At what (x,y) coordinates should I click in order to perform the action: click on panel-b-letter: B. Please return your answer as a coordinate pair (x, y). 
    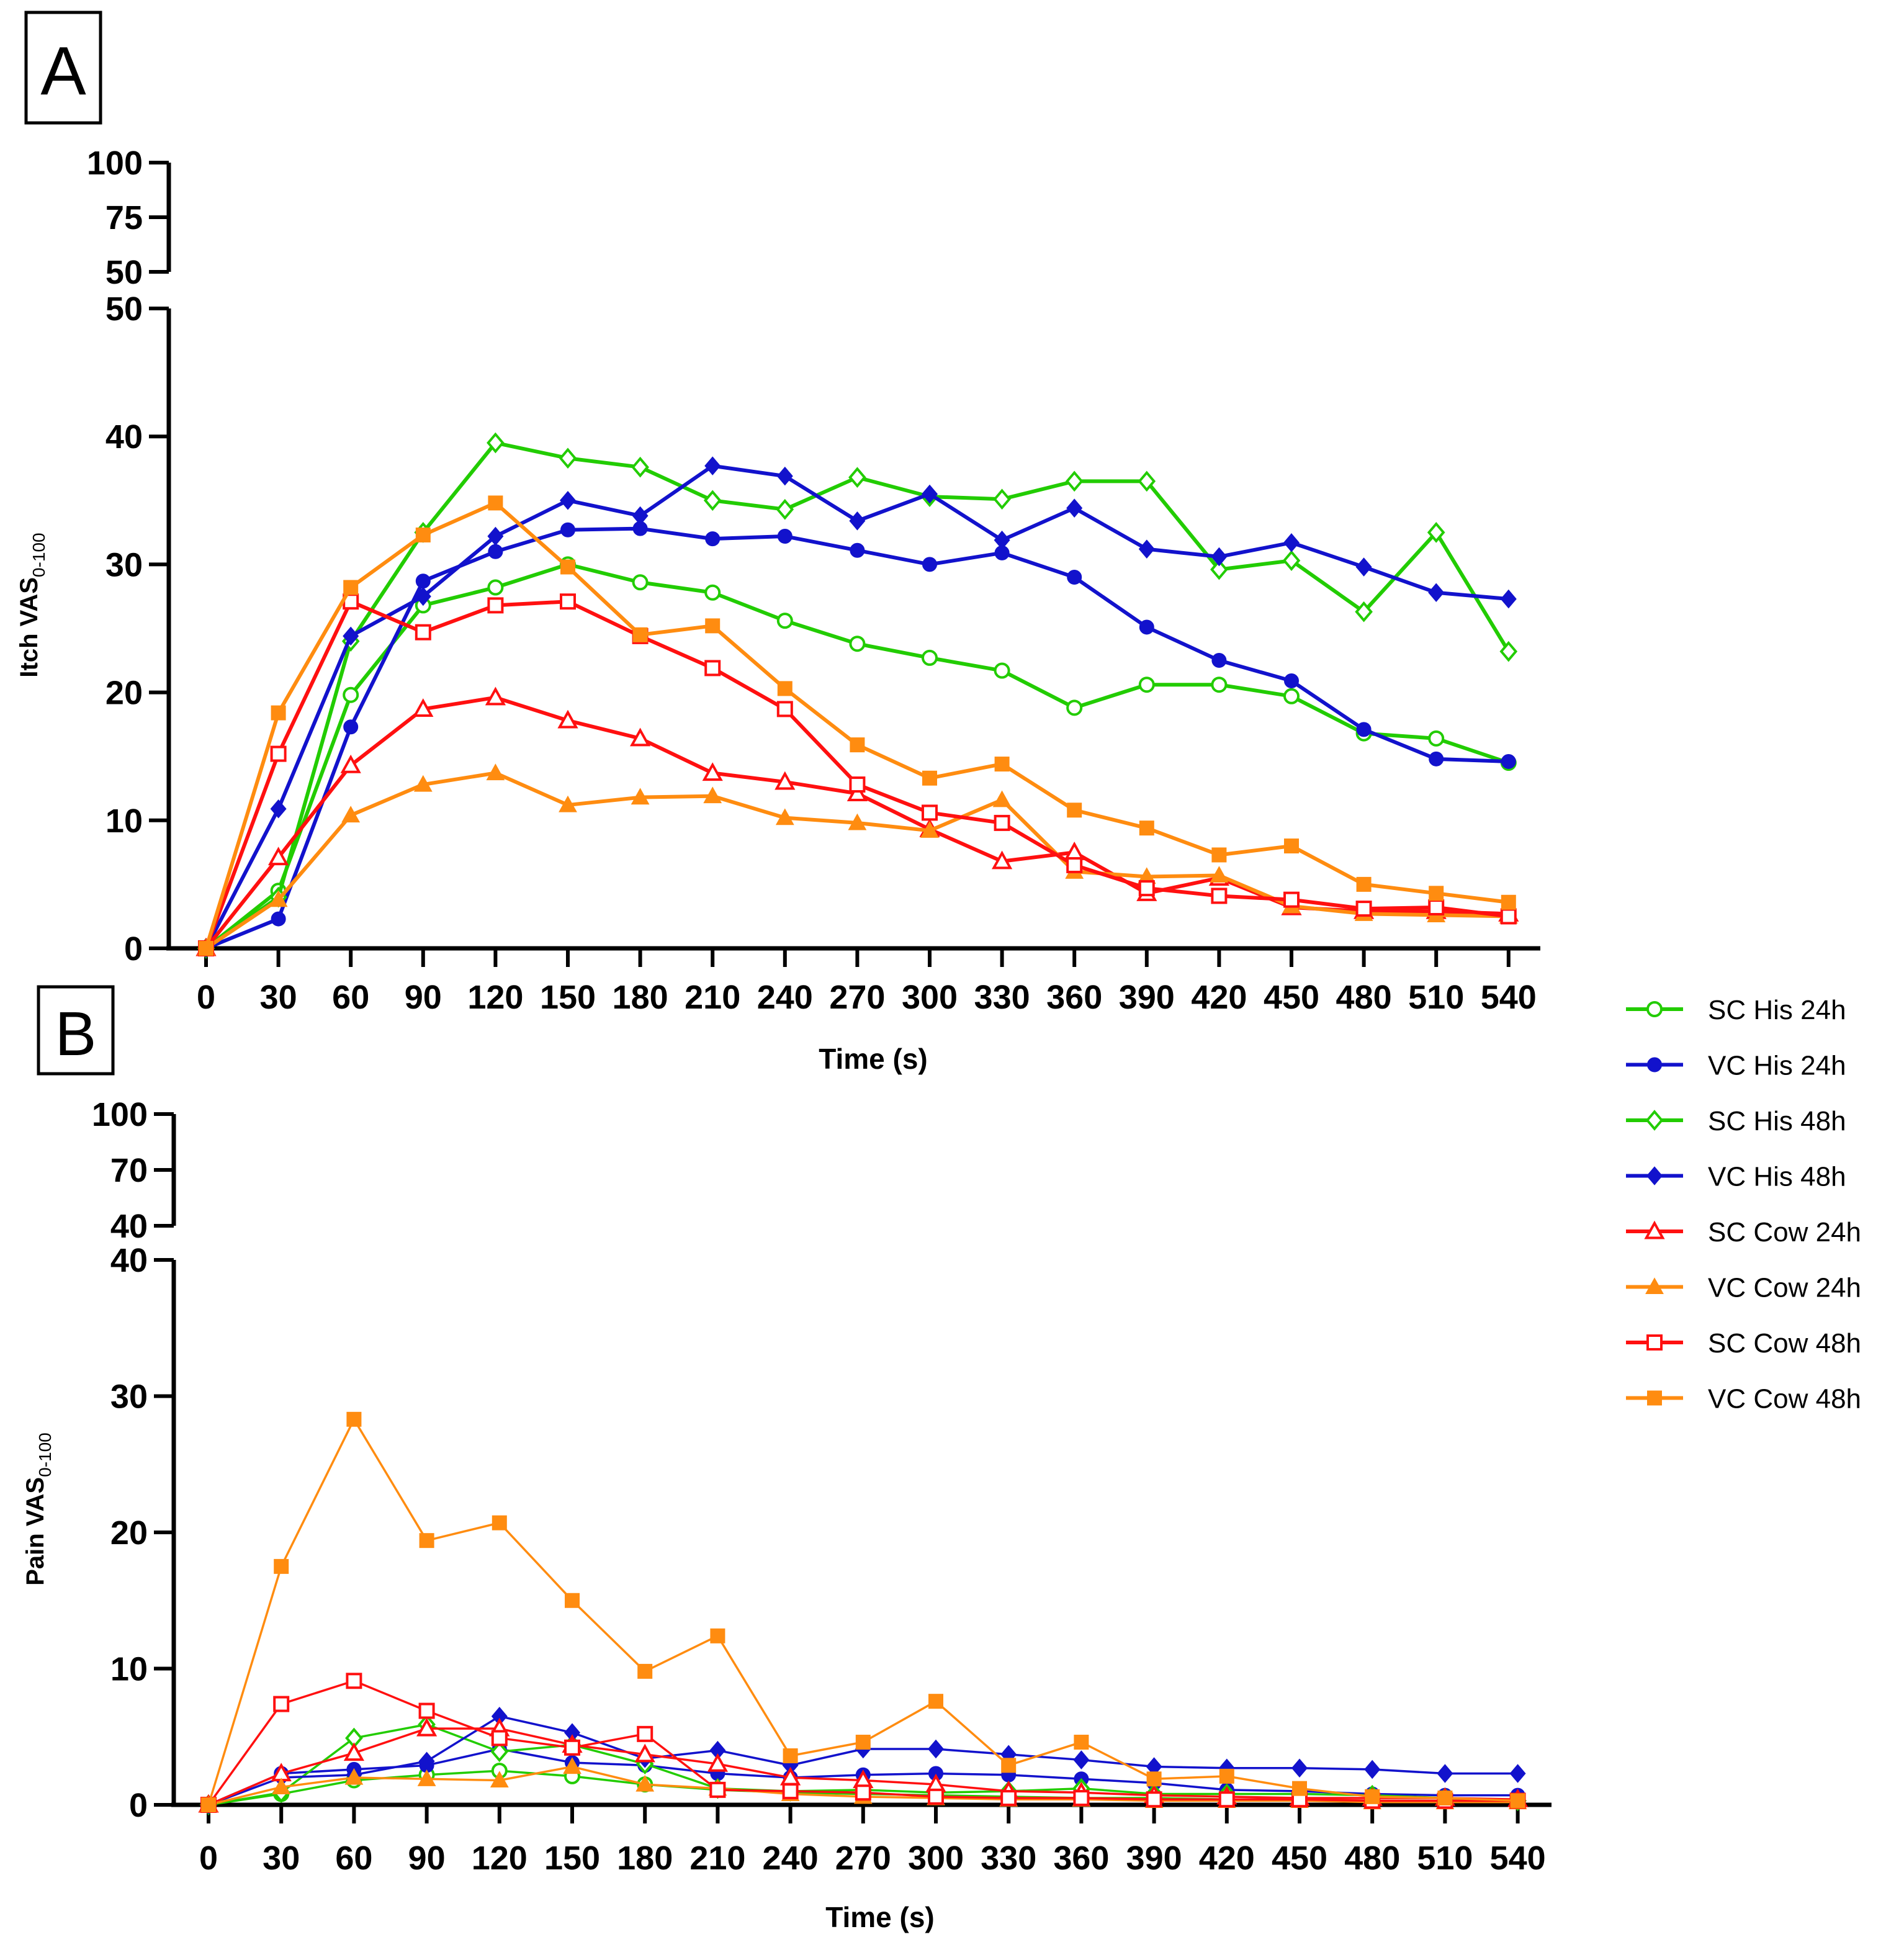
    Looking at the image, I should click on (76, 1034).